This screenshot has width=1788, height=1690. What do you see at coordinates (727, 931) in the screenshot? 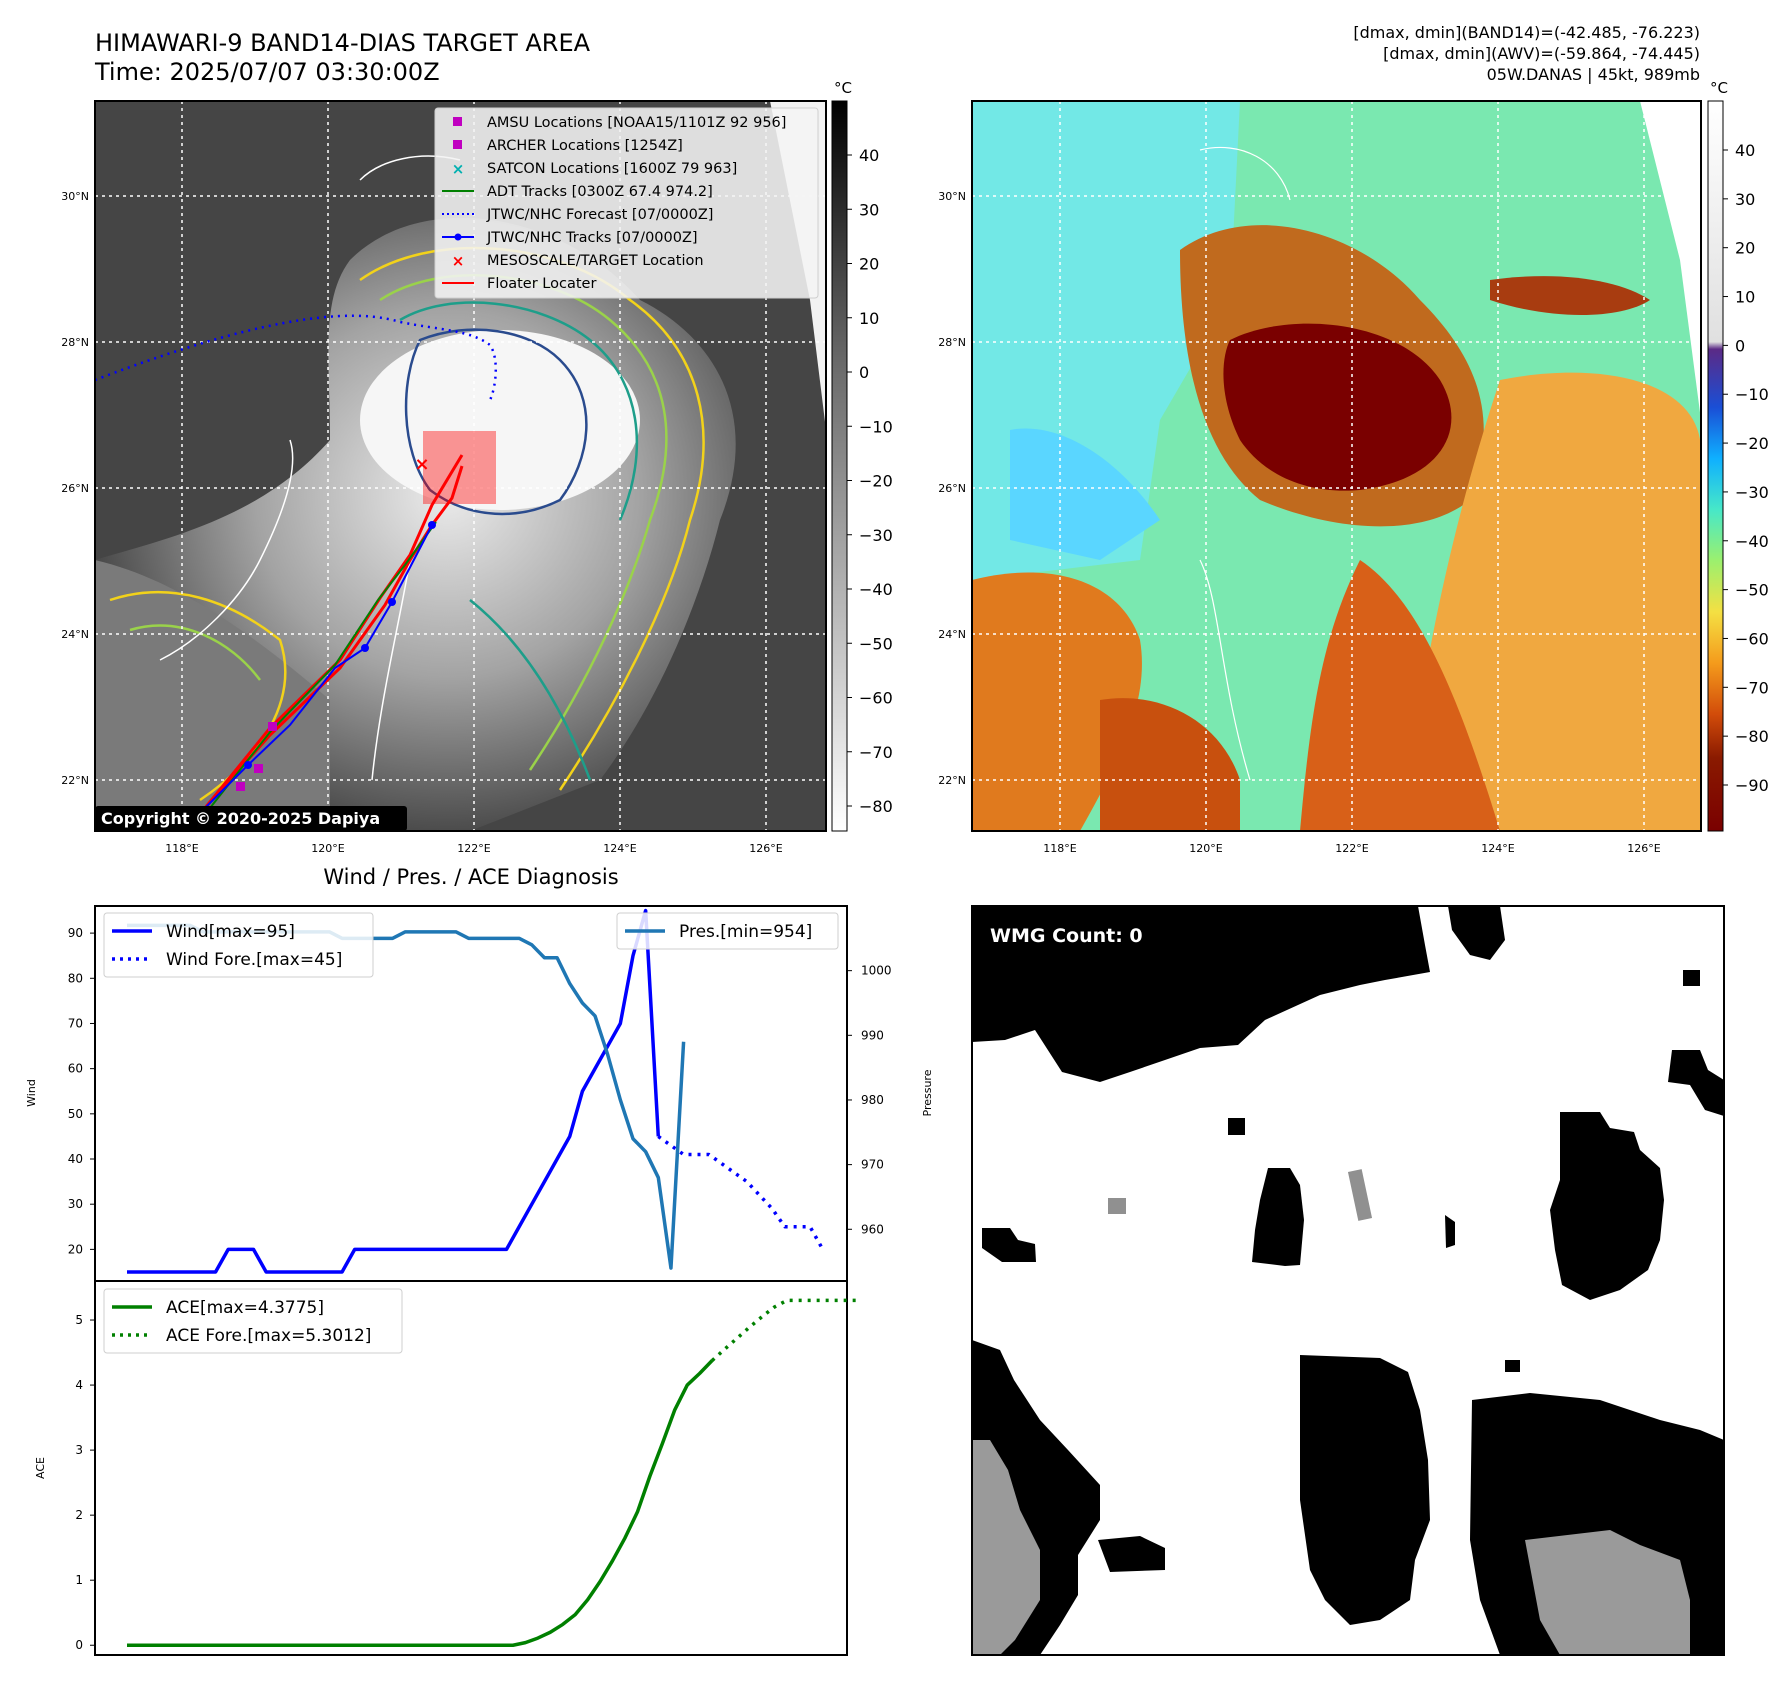
I see `pressure-legend: Pres.[min=954]` at bounding box center [727, 931].